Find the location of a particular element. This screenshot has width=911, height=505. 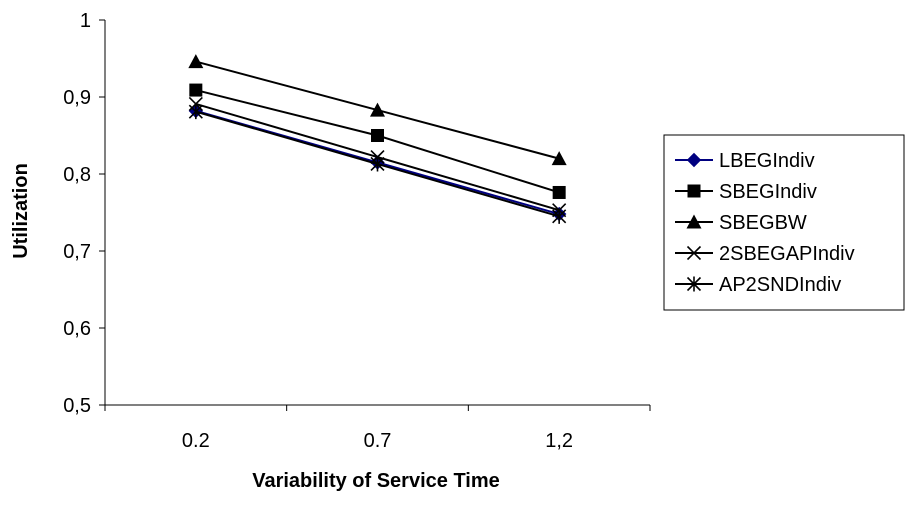

series-SBEGBW is located at coordinates (377, 110).